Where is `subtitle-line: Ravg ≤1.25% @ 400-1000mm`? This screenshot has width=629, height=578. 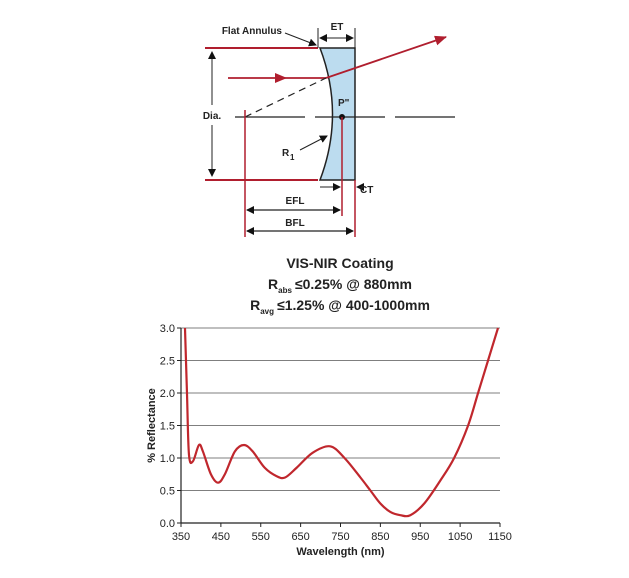
subtitle-line: Ravg ≤1.25% @ 400-1000mm is located at coordinates (340, 306).